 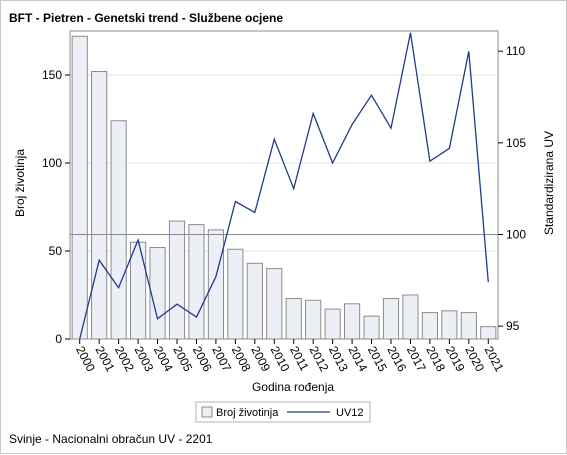 What do you see at coordinates (513, 326) in the screenshot?
I see `y2-tick-label: 95` at bounding box center [513, 326].